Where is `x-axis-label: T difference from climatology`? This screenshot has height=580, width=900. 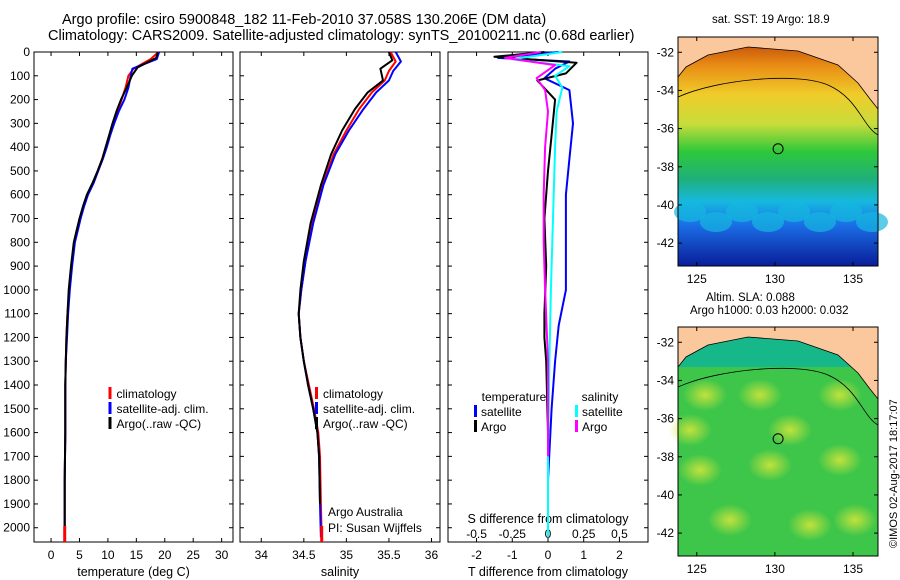
x-axis-label: T difference from climatology is located at coordinates (548, 572).